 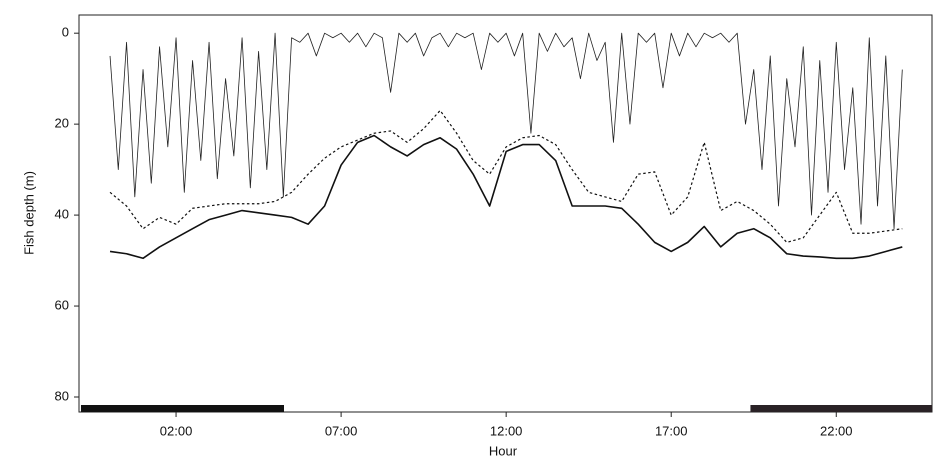 I want to click on x-tick-label: 17:00, so click(x=671, y=430).